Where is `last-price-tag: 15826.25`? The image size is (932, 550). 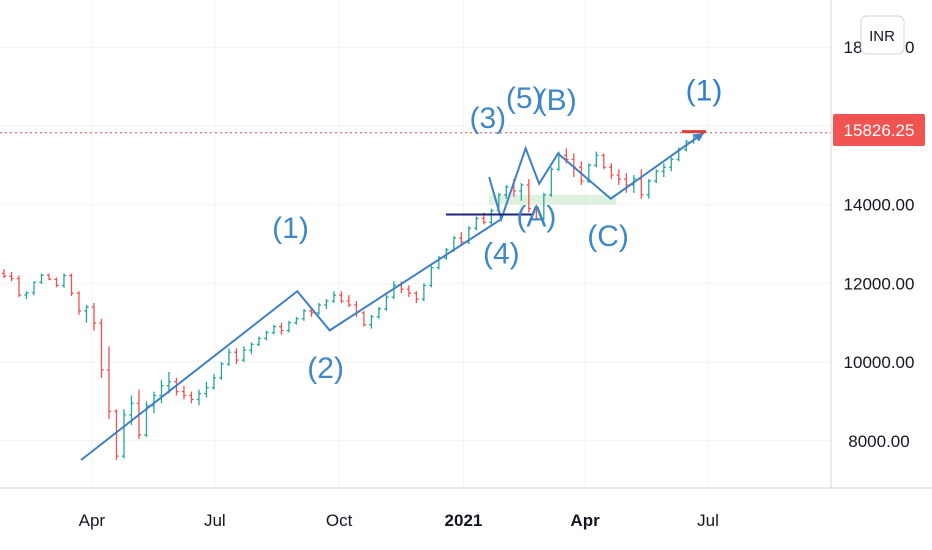
last-price-tag: 15826.25 is located at coordinates (879, 130).